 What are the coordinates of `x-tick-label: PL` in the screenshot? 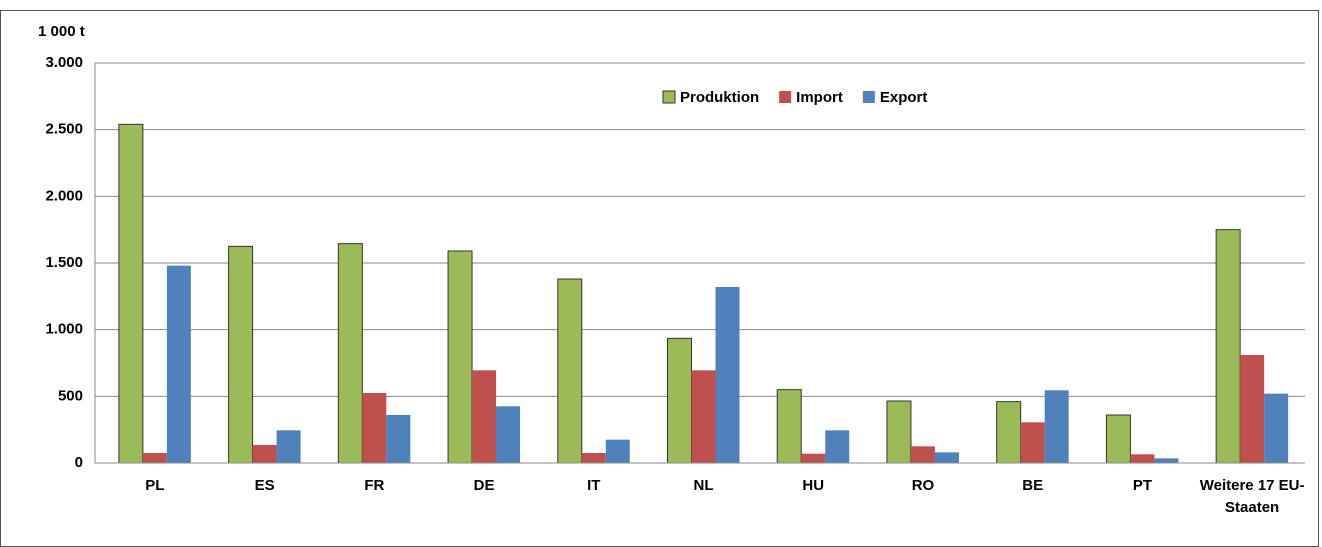 It's located at (155, 485).